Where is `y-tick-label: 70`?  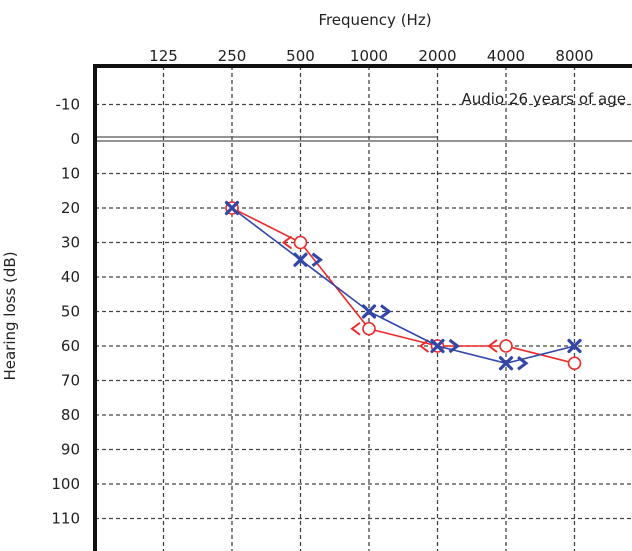 y-tick-label: 70 is located at coordinates (70, 381).